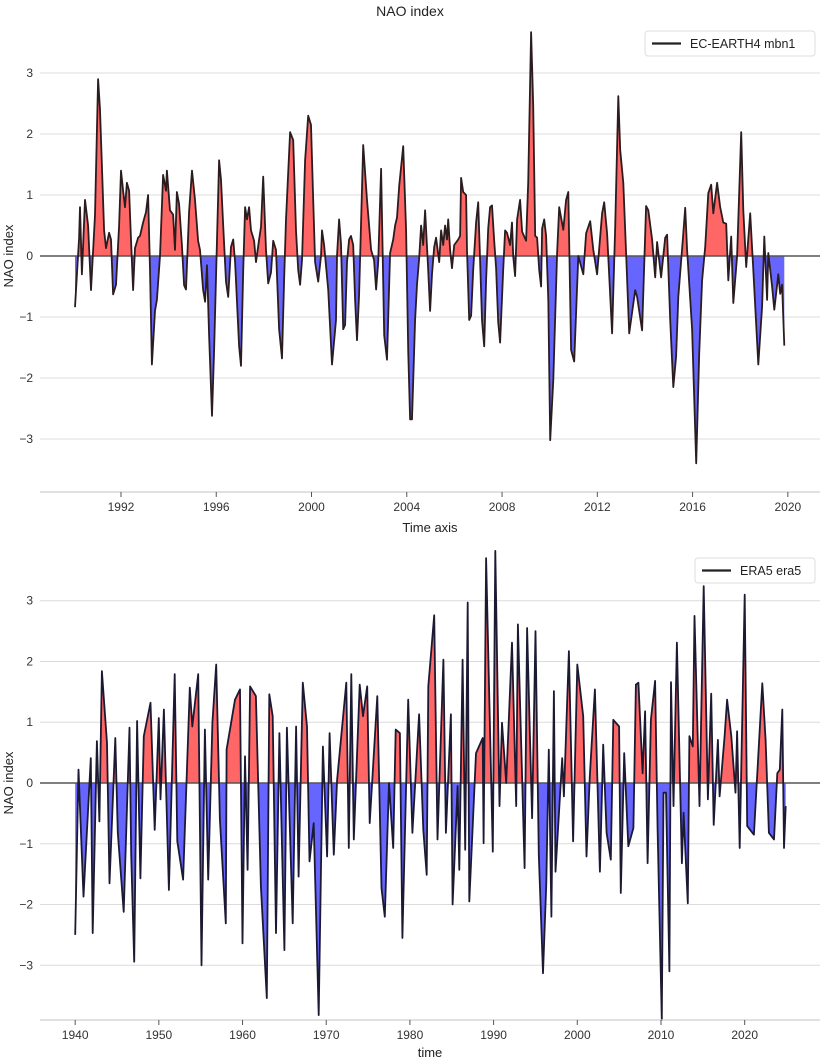 The image size is (821, 1060). I want to click on x-tick-label: 2004, so click(406, 507).